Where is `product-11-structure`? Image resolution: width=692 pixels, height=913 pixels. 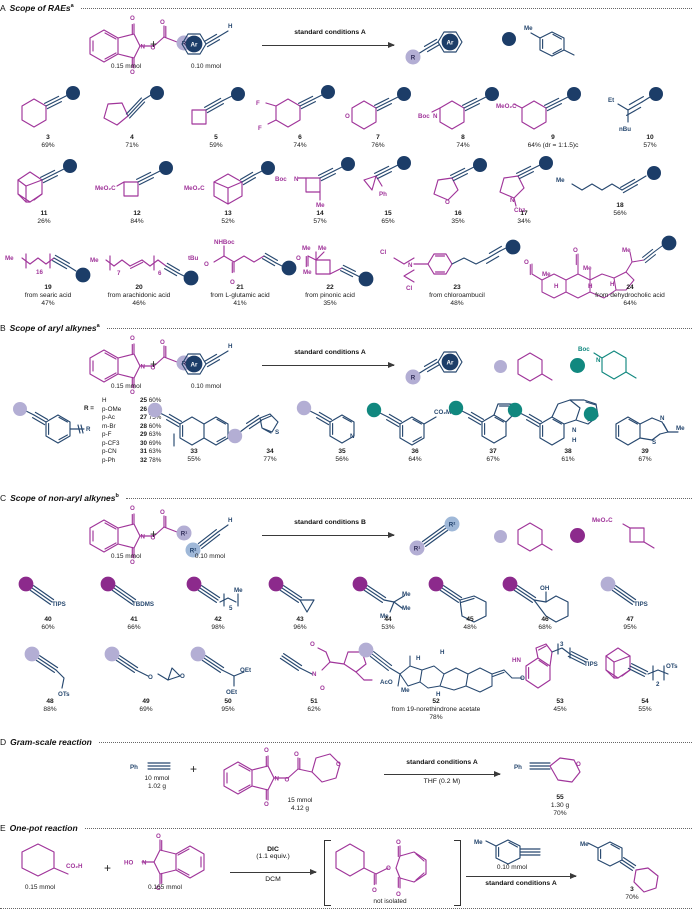
product-11-structure is located at coordinates (52, 185).